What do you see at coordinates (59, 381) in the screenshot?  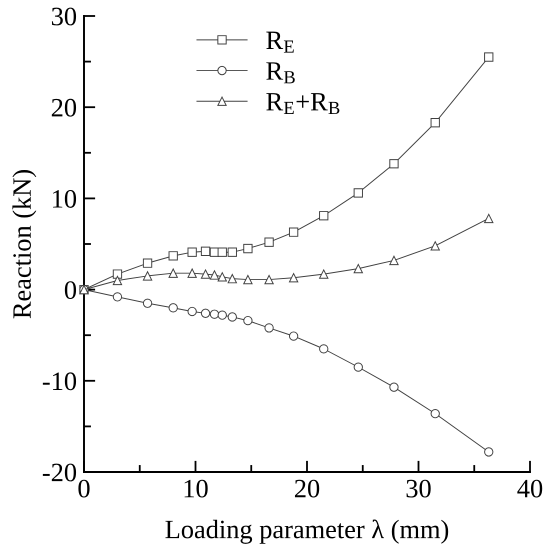 I see `y-tick-label: -10` at bounding box center [59, 381].